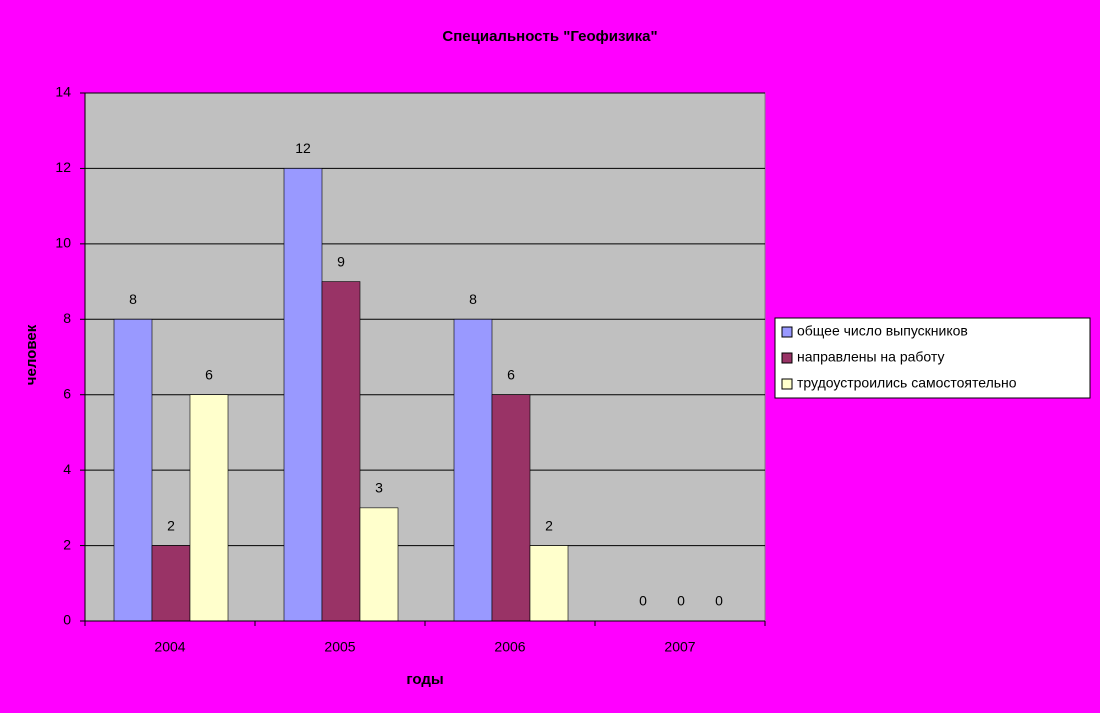 The height and width of the screenshot is (713, 1100). I want to click on chart-title: Специальность "Геофизика", so click(549, 36).